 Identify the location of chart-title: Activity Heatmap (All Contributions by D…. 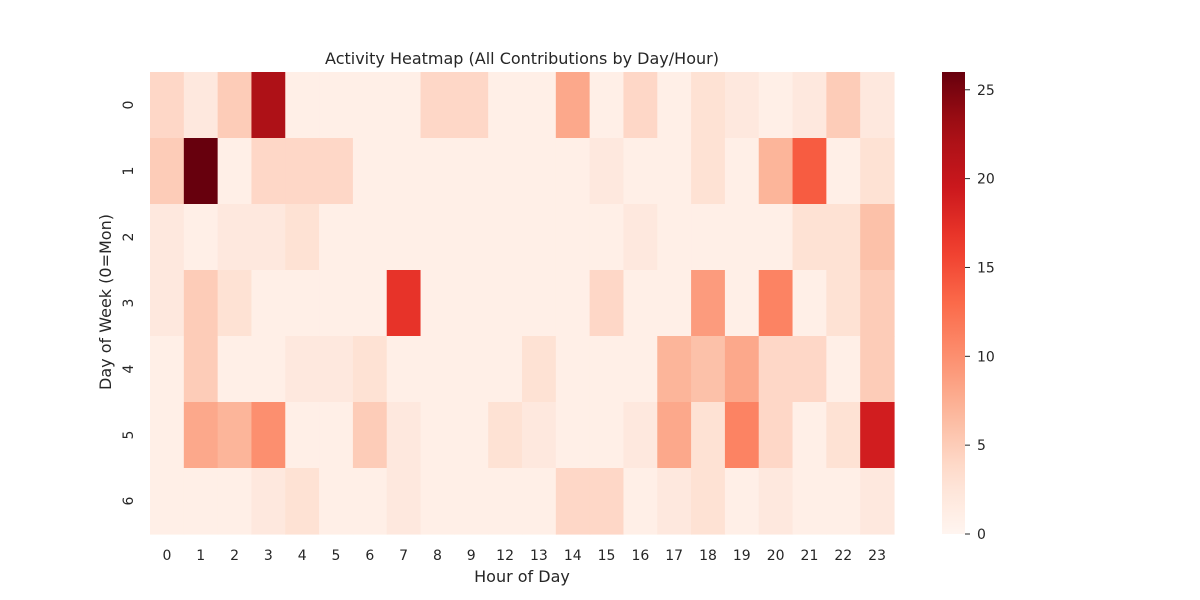
(522, 58).